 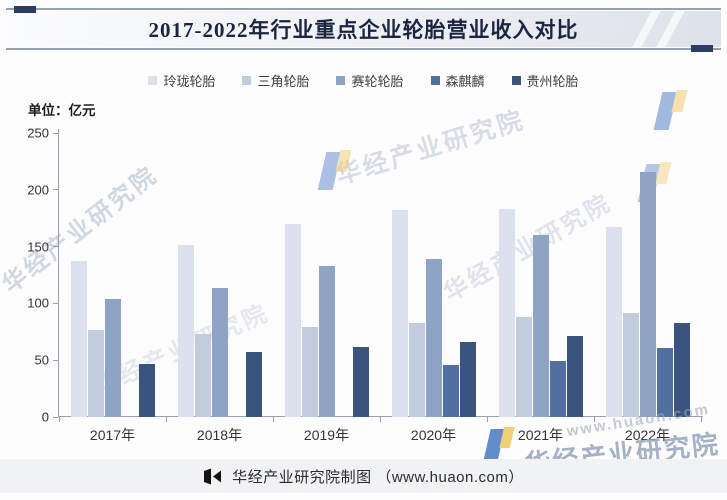 What do you see at coordinates (450, 390) in the screenshot?
I see `bar-森麒麟-2020年` at bounding box center [450, 390].